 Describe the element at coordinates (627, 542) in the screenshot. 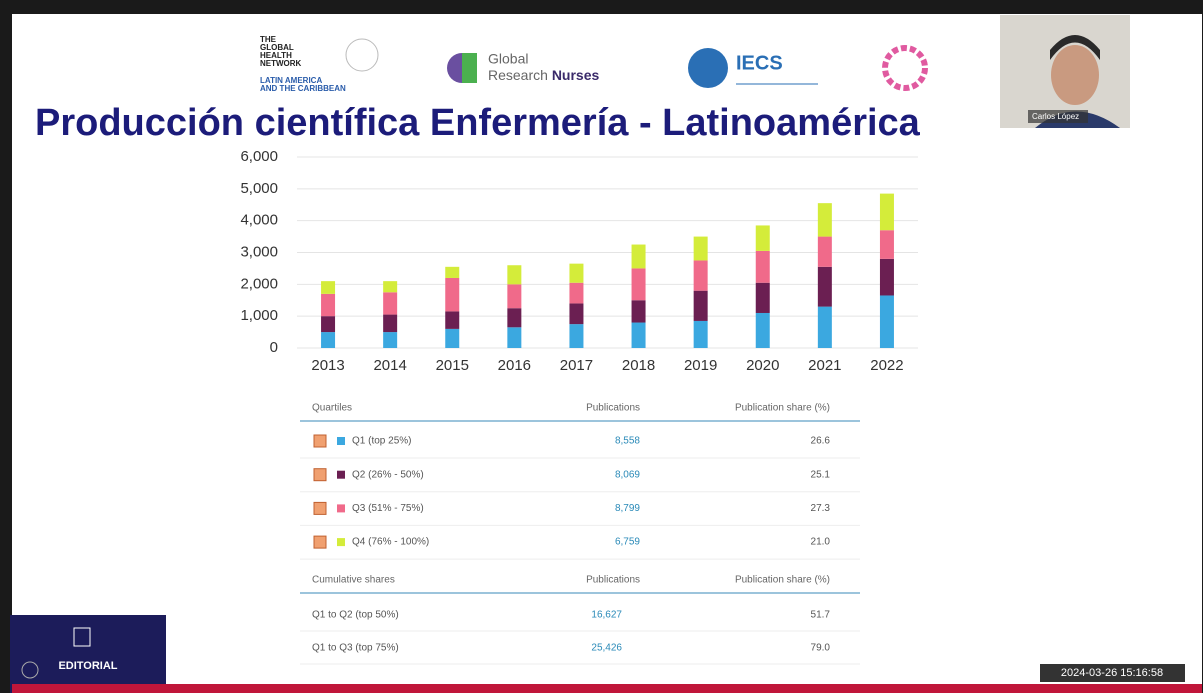

I see `row-publications: 6,759` at that location.